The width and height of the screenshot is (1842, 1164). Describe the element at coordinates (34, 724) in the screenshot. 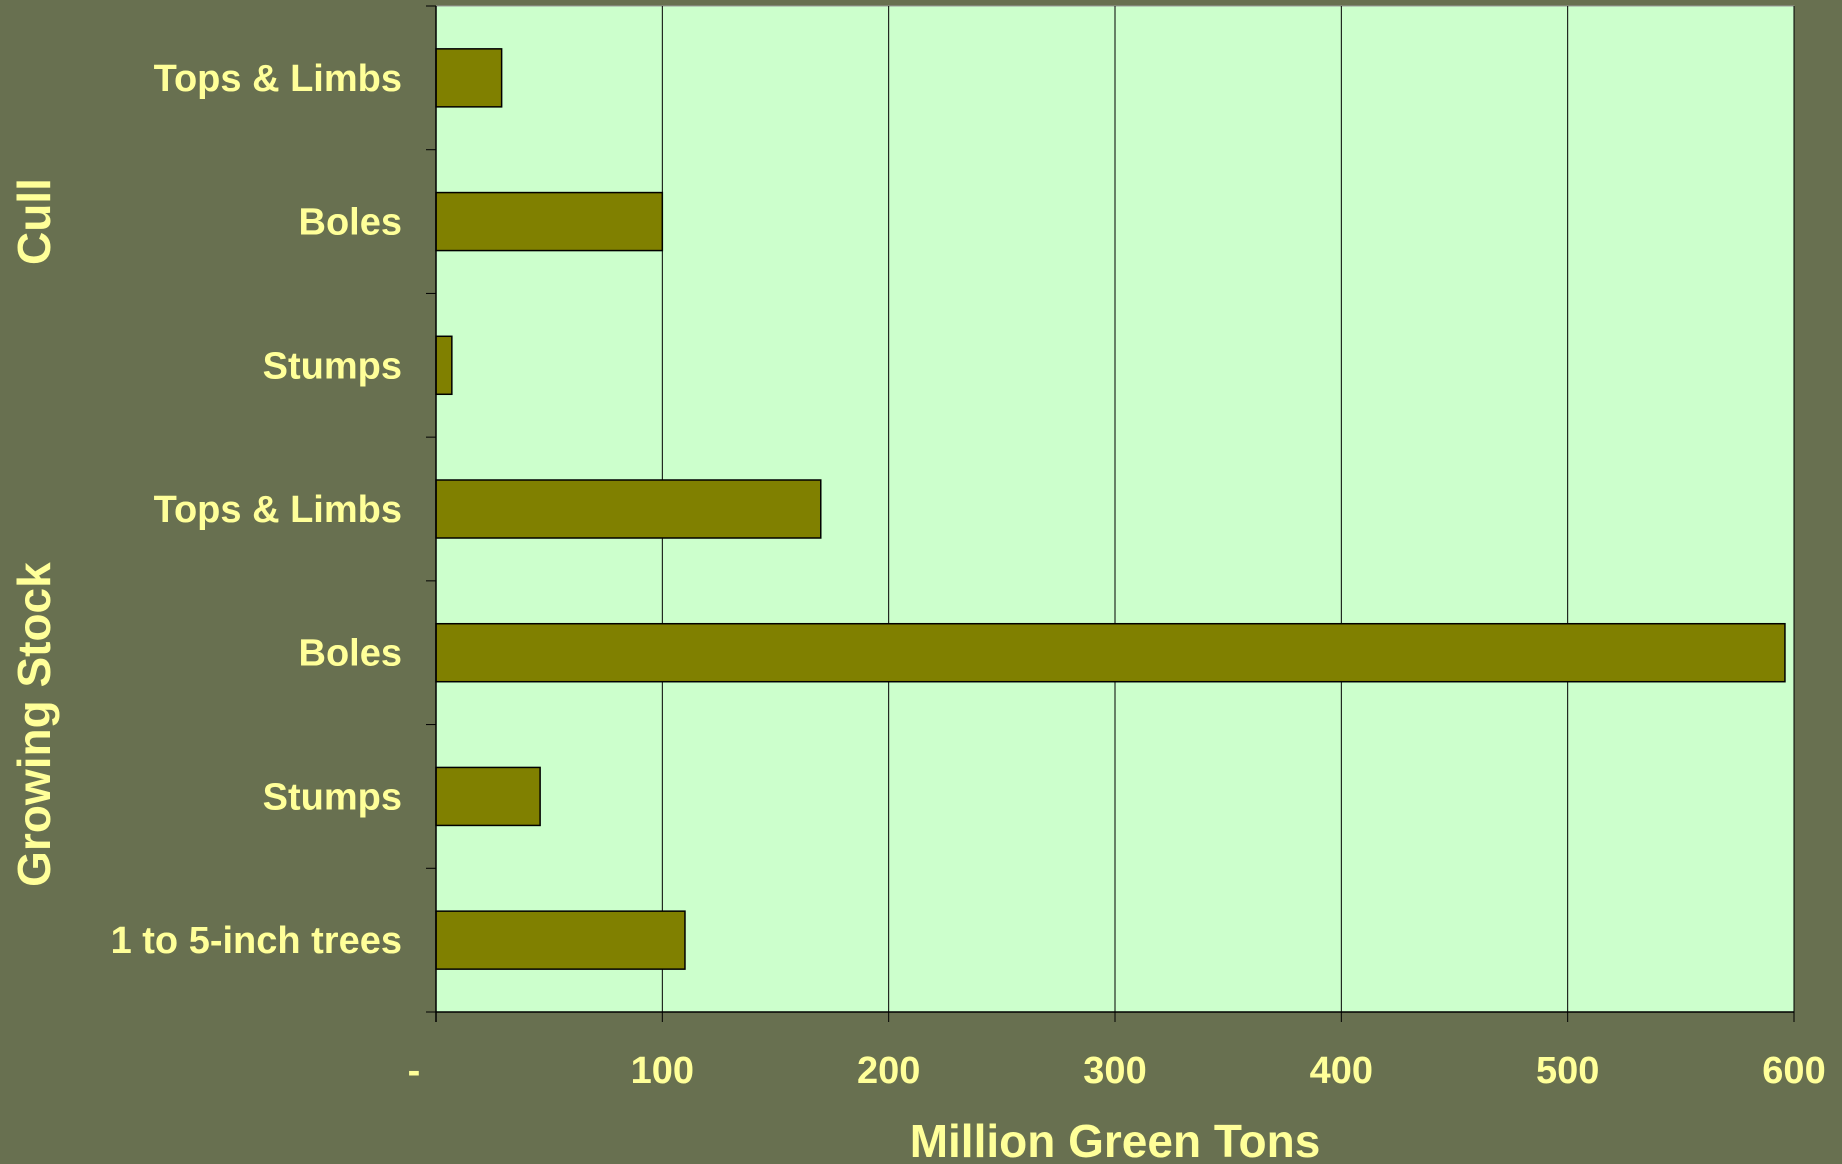

I see `group-label: Growing Stock` at that location.